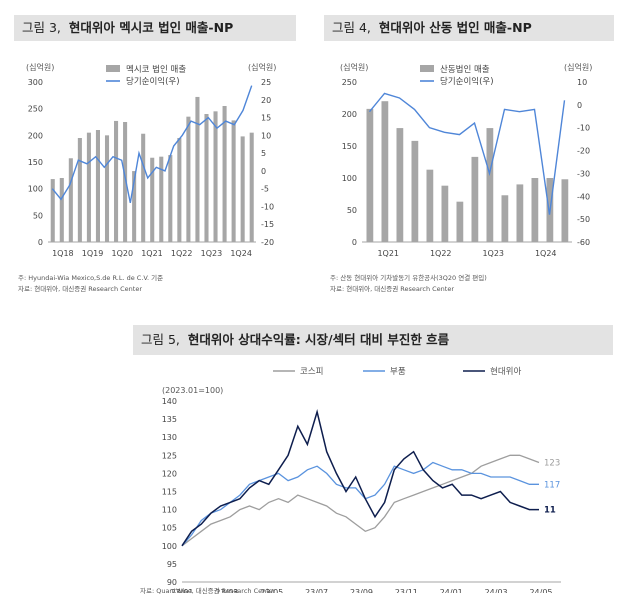  Describe the element at coordinates (316, 590) in the screenshot. I see `x-tick-label: 23/07` at that location.